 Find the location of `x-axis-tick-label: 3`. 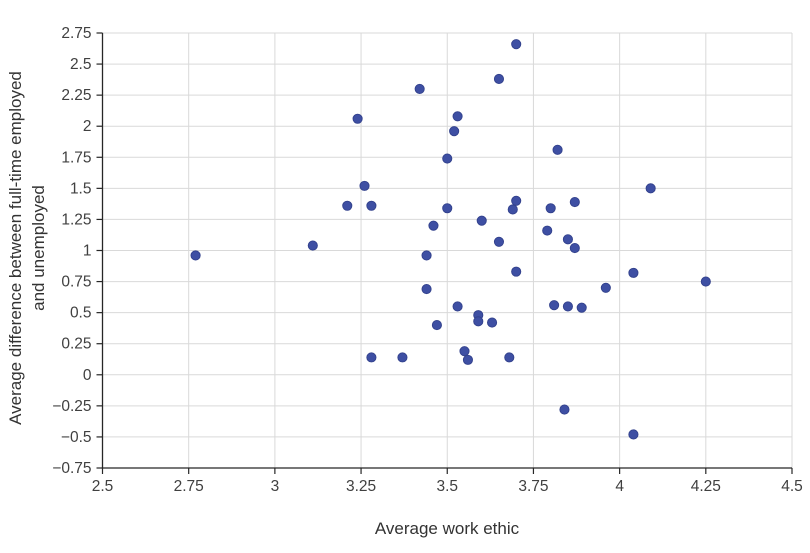

x-axis-tick-label: 3 is located at coordinates (275, 486).